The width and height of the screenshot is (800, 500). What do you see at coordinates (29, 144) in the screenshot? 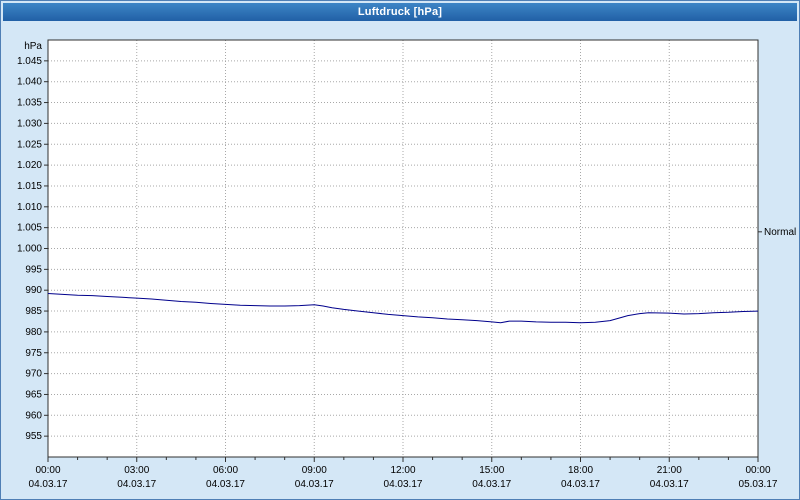
I see `y-tick-label: 1.025` at bounding box center [29, 144].